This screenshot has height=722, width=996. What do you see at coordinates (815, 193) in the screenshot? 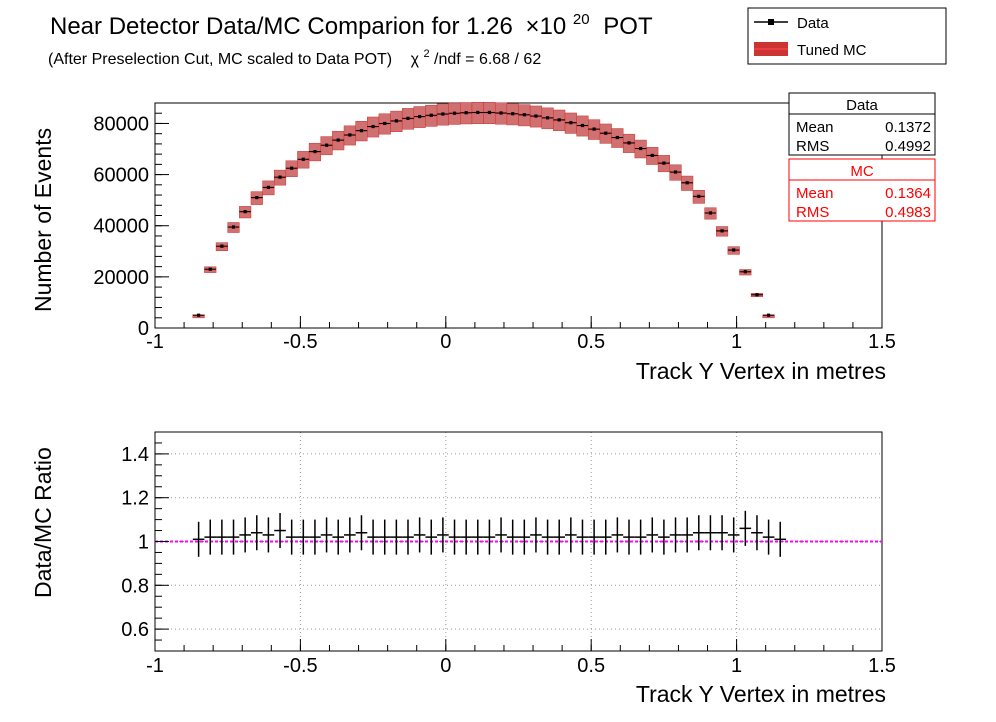
I see `stats-mc-mean-label: Mean` at bounding box center [815, 193].